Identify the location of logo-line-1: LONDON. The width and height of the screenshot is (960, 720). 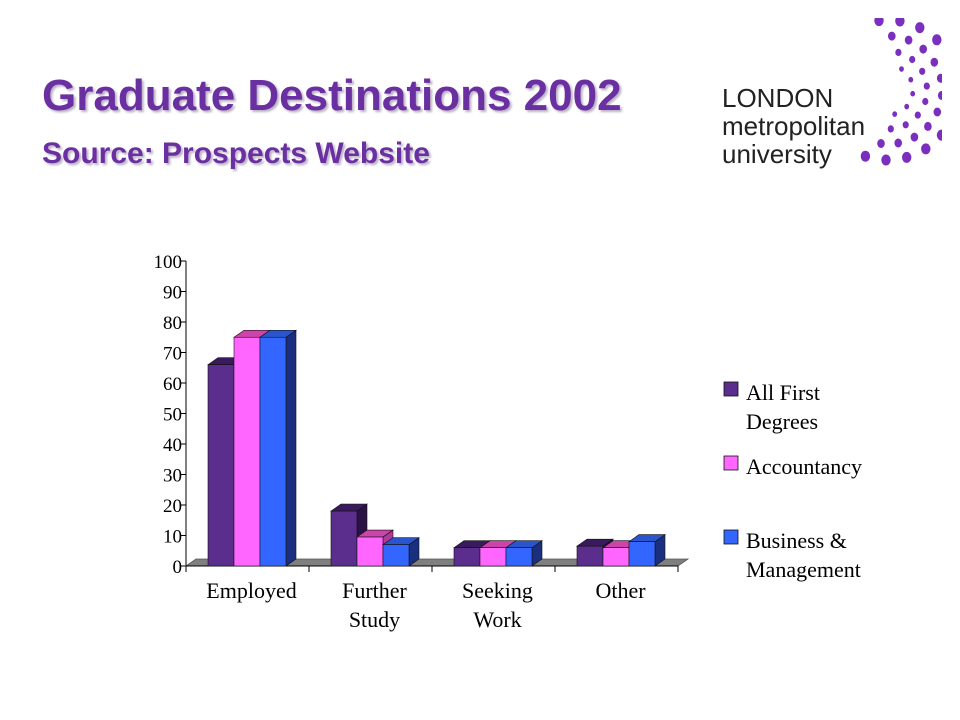
(778, 98).